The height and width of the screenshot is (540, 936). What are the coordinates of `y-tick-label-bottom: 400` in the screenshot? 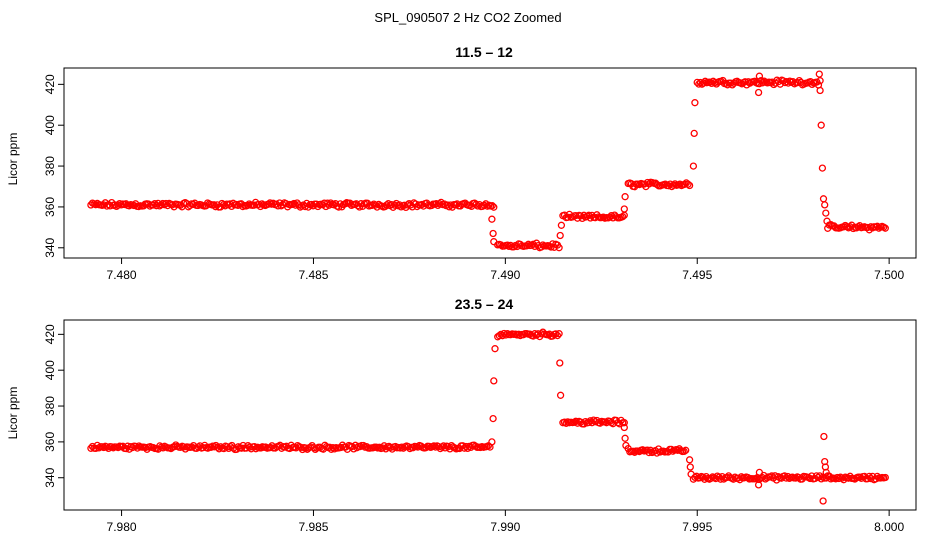 It's located at (50, 370).